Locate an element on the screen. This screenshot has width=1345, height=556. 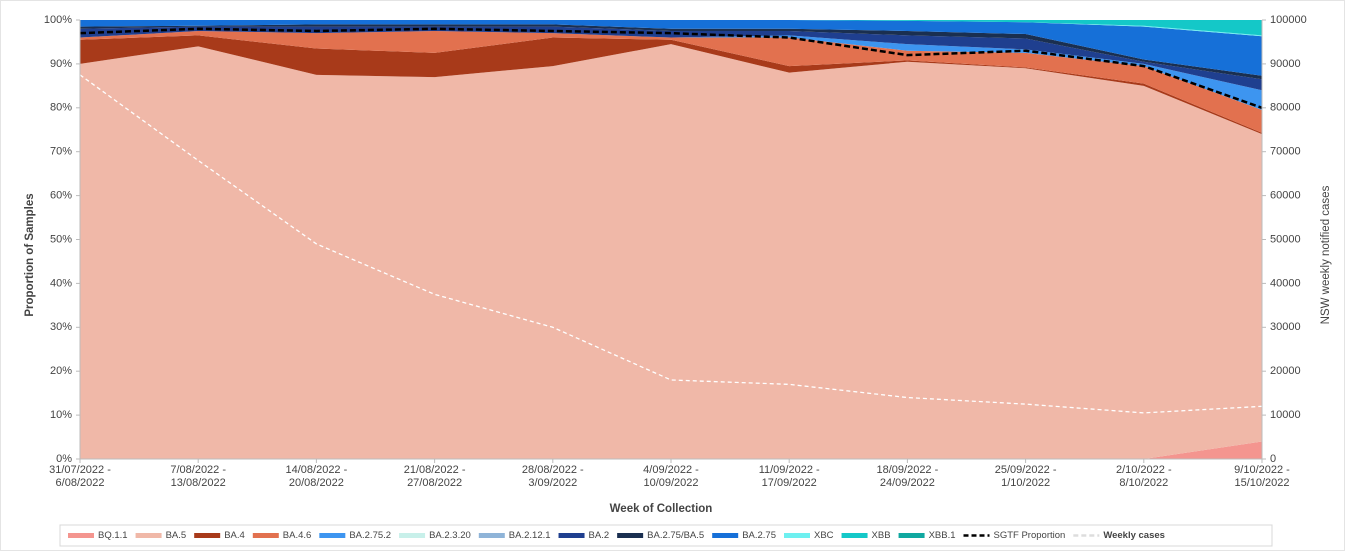
legend-label: BA.4 is located at coordinates (234, 535).